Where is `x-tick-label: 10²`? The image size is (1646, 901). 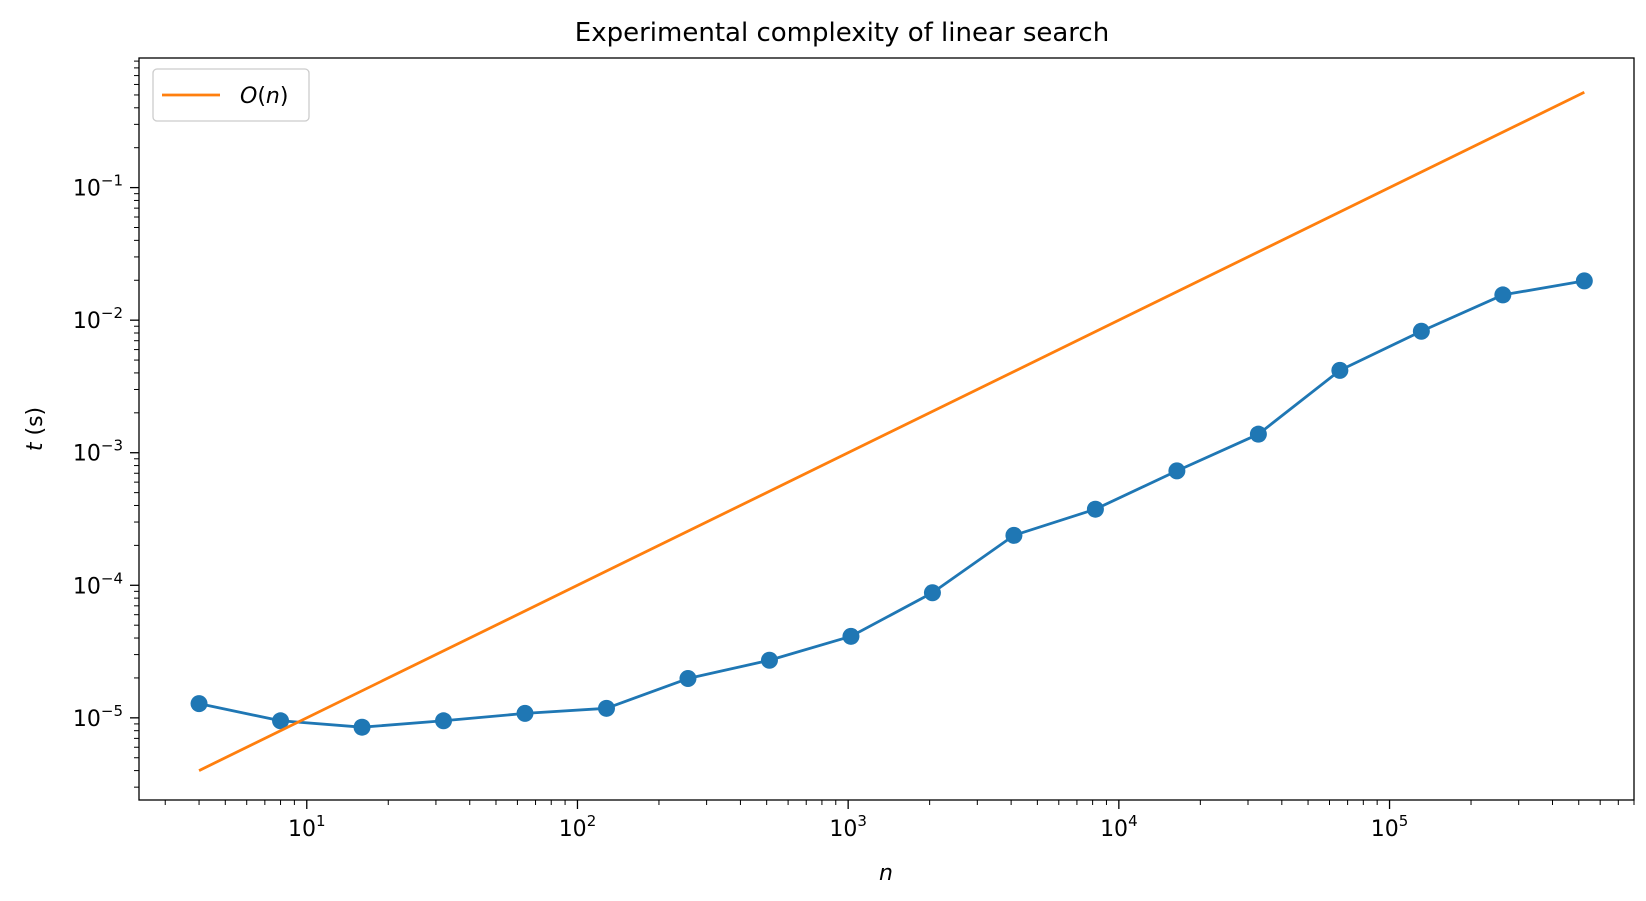
x-tick-label: 10² is located at coordinates (578, 827).